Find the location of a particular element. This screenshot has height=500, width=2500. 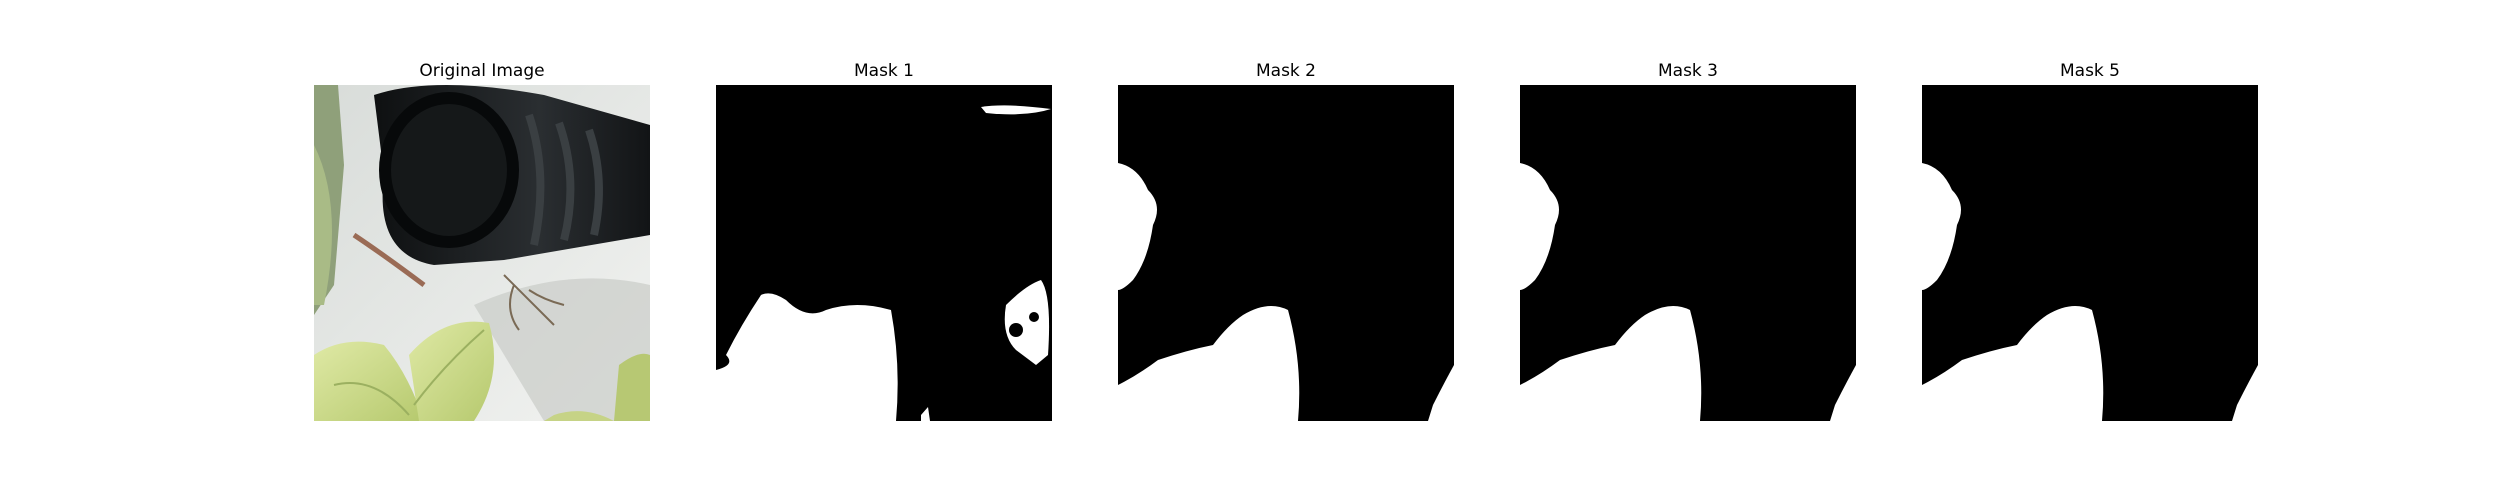

panel-title: Original Image is located at coordinates (482, 71).